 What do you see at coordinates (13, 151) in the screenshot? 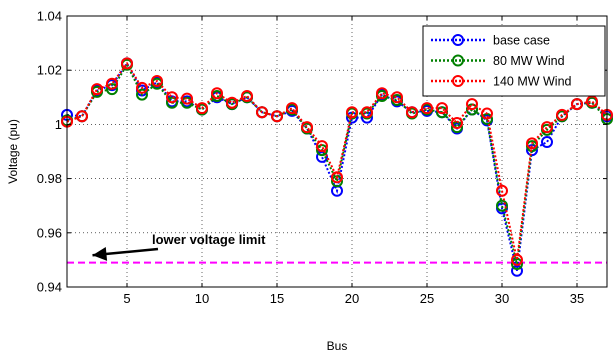
I see `y-axis-label: Voltage (pu)` at bounding box center [13, 151].